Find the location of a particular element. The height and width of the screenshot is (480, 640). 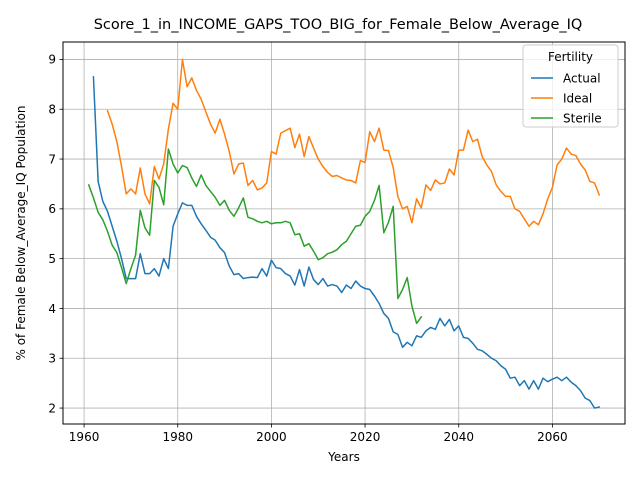

x-tick-label: 2000 is located at coordinates (271, 437).